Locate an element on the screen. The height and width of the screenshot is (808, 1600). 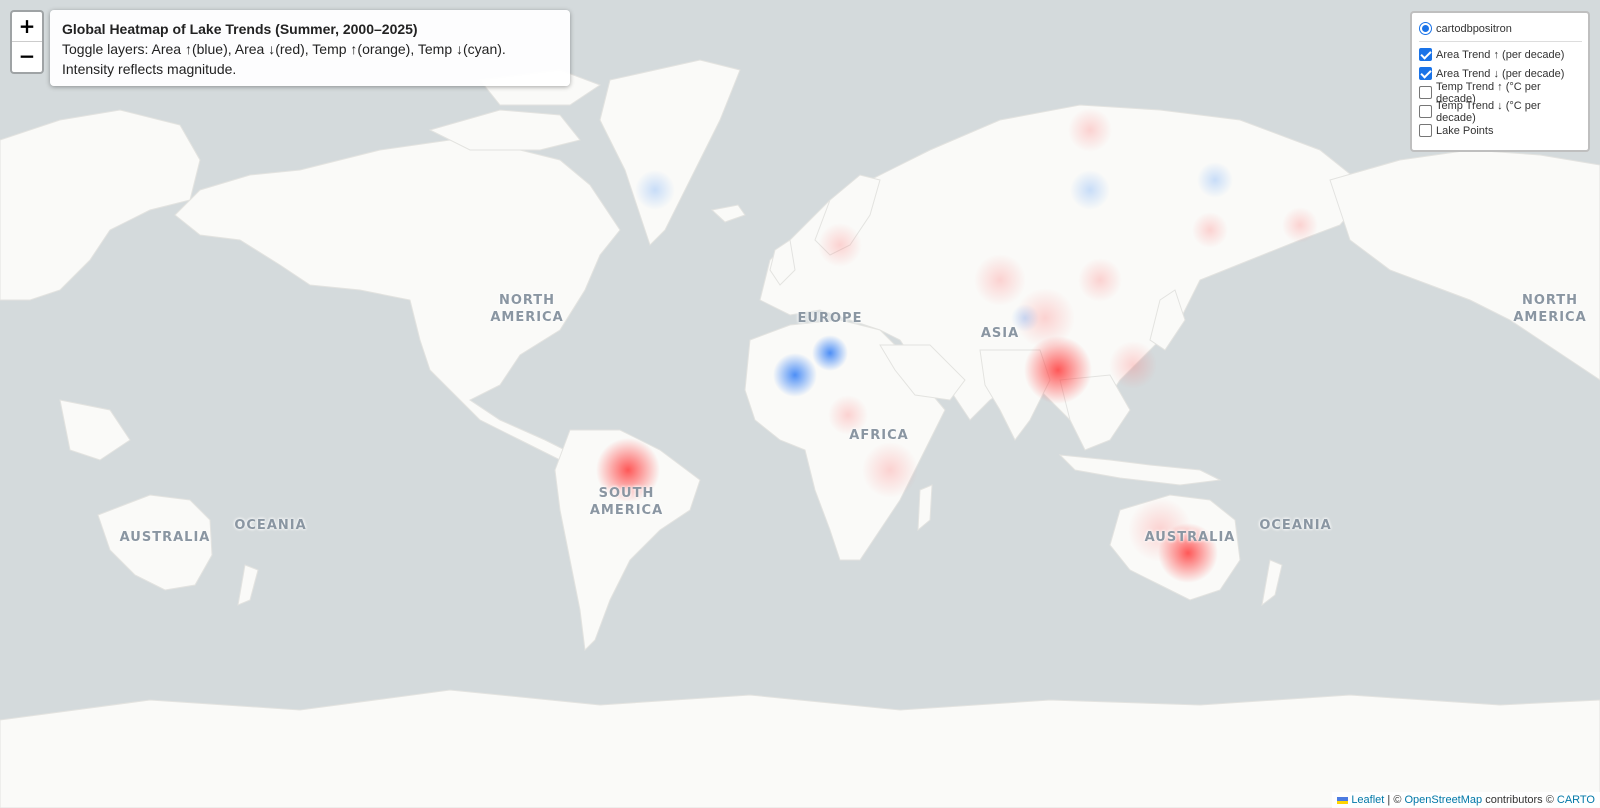
heat-spot-tibet is located at coordinates (1058, 370).